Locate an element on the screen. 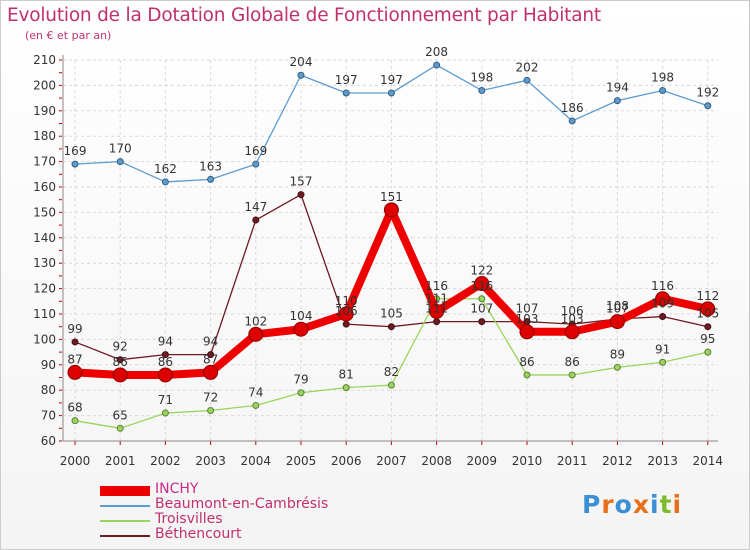 This screenshot has height=550, width=750. data-label-troisvilles: 65 is located at coordinates (120, 415).